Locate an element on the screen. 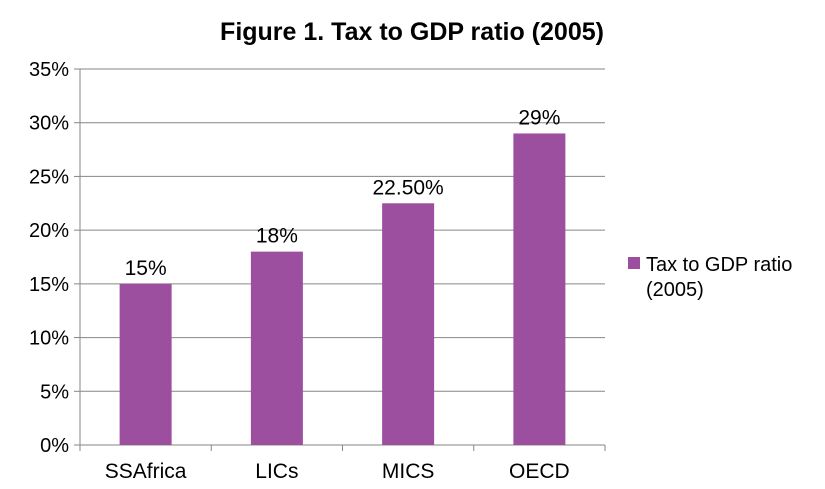 Image resolution: width=825 pixels, height=489 pixels. x-tick-label-ssafrica: SSAfrica is located at coordinates (146, 471).